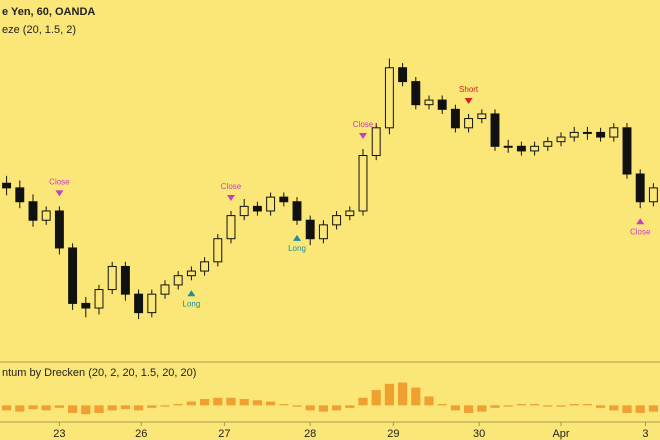  What do you see at coordinates (48, 12) in the screenshot?
I see `chart-title: e Yen, 60, OANDA` at bounding box center [48, 12].